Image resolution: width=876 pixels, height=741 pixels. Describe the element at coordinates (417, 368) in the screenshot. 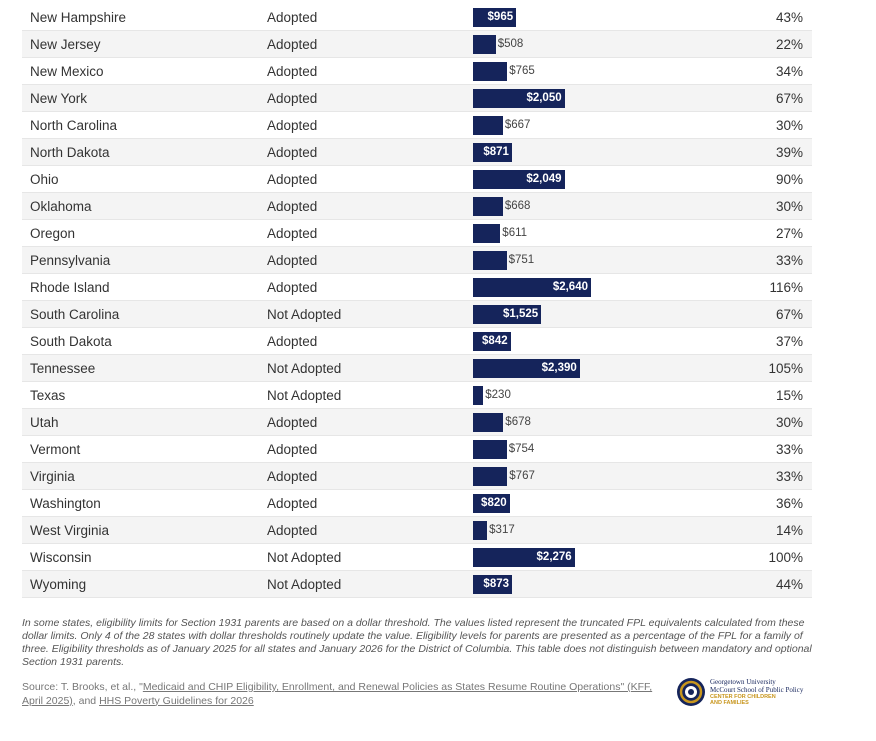

I see `table-row: Tennessee Not Adopted $2,390 105%` at that location.